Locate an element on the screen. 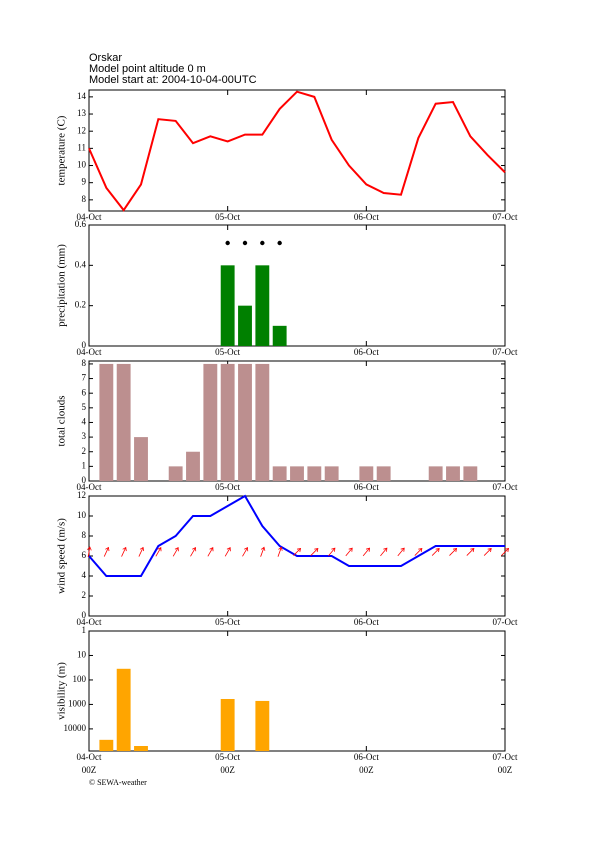  y-tick-label: 0.2 is located at coordinates (80, 305).